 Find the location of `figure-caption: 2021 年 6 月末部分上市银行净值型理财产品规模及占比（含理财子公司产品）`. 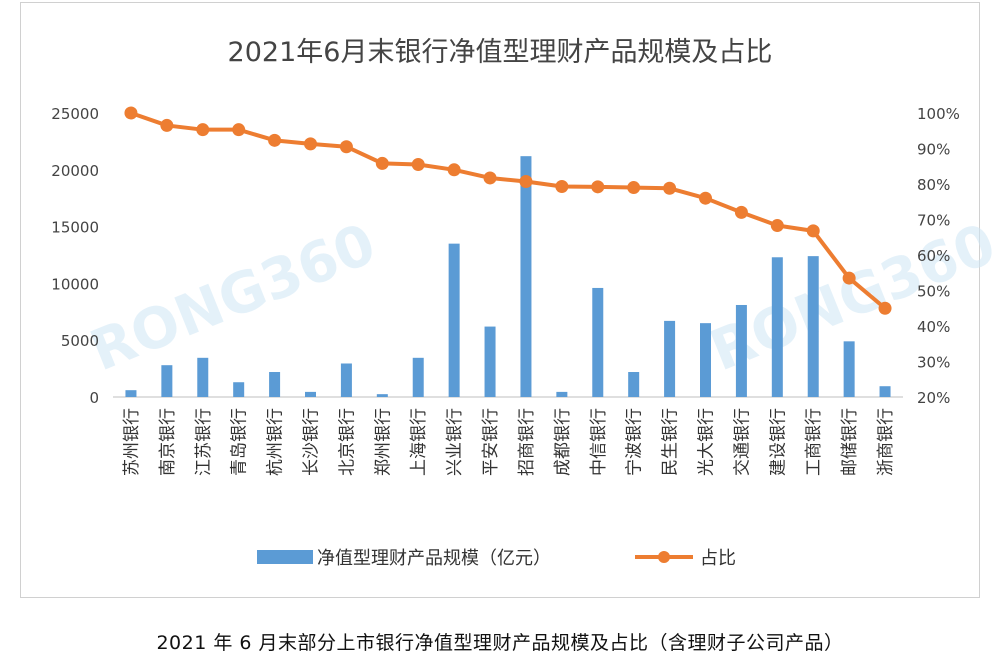

figure-caption: 2021 年 6 月末部分上市银行净值型理财产品规模及占比（含理财子公司产品） is located at coordinates (500, 643).